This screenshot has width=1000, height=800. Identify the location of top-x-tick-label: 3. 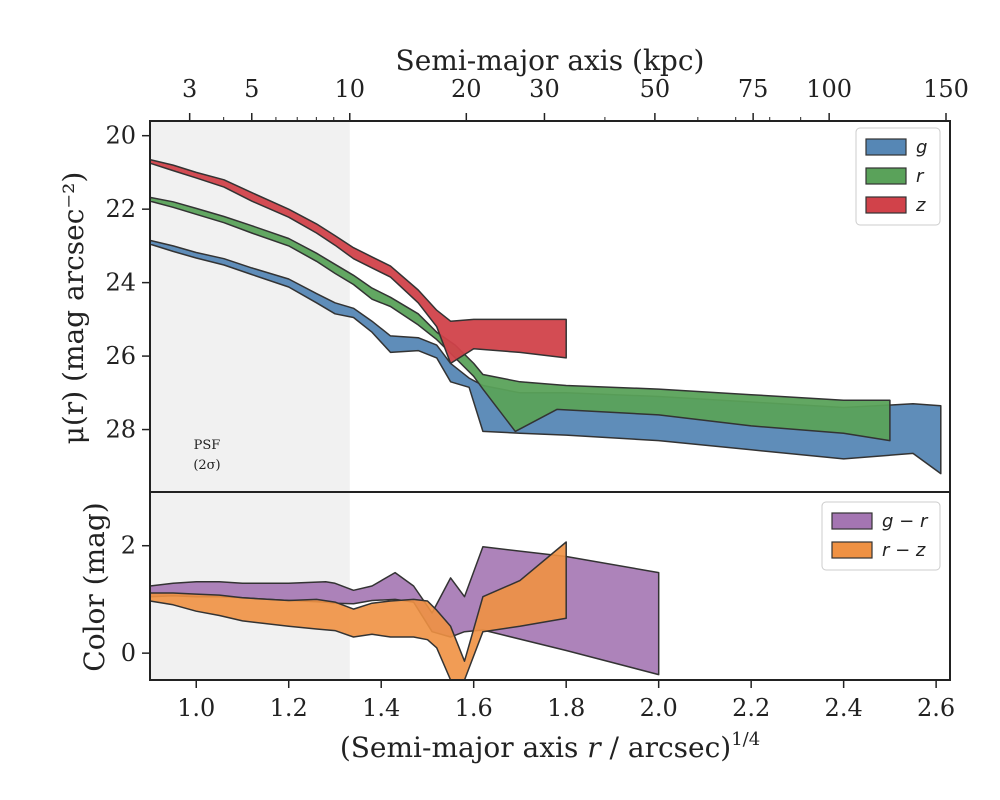
(189, 89).